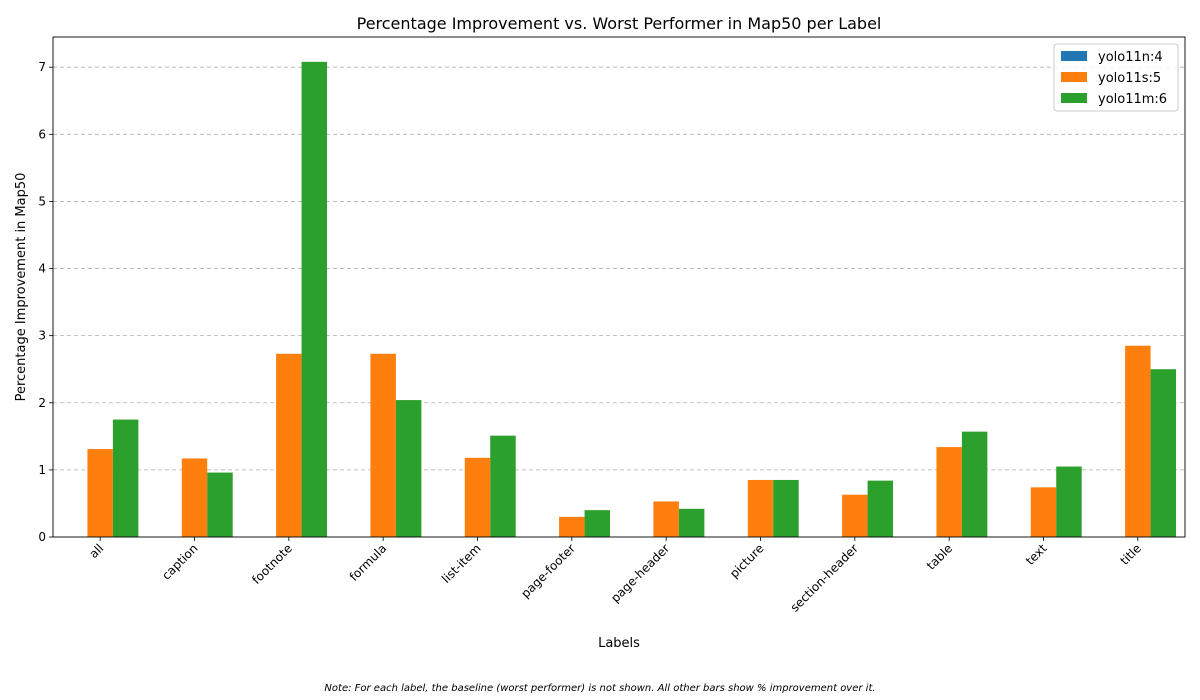 This screenshot has height=700, width=1200. What do you see at coordinates (42, 403) in the screenshot?
I see `y-tick-label: 2` at bounding box center [42, 403].